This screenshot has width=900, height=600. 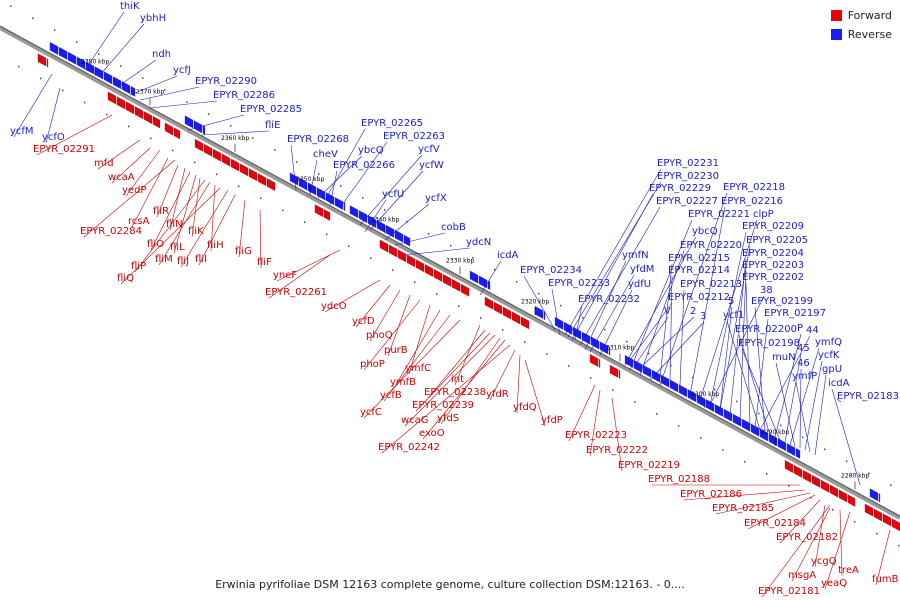 What do you see at coordinates (763, 214) in the screenshot?
I see `reverse-gene-label: clpP` at bounding box center [763, 214].